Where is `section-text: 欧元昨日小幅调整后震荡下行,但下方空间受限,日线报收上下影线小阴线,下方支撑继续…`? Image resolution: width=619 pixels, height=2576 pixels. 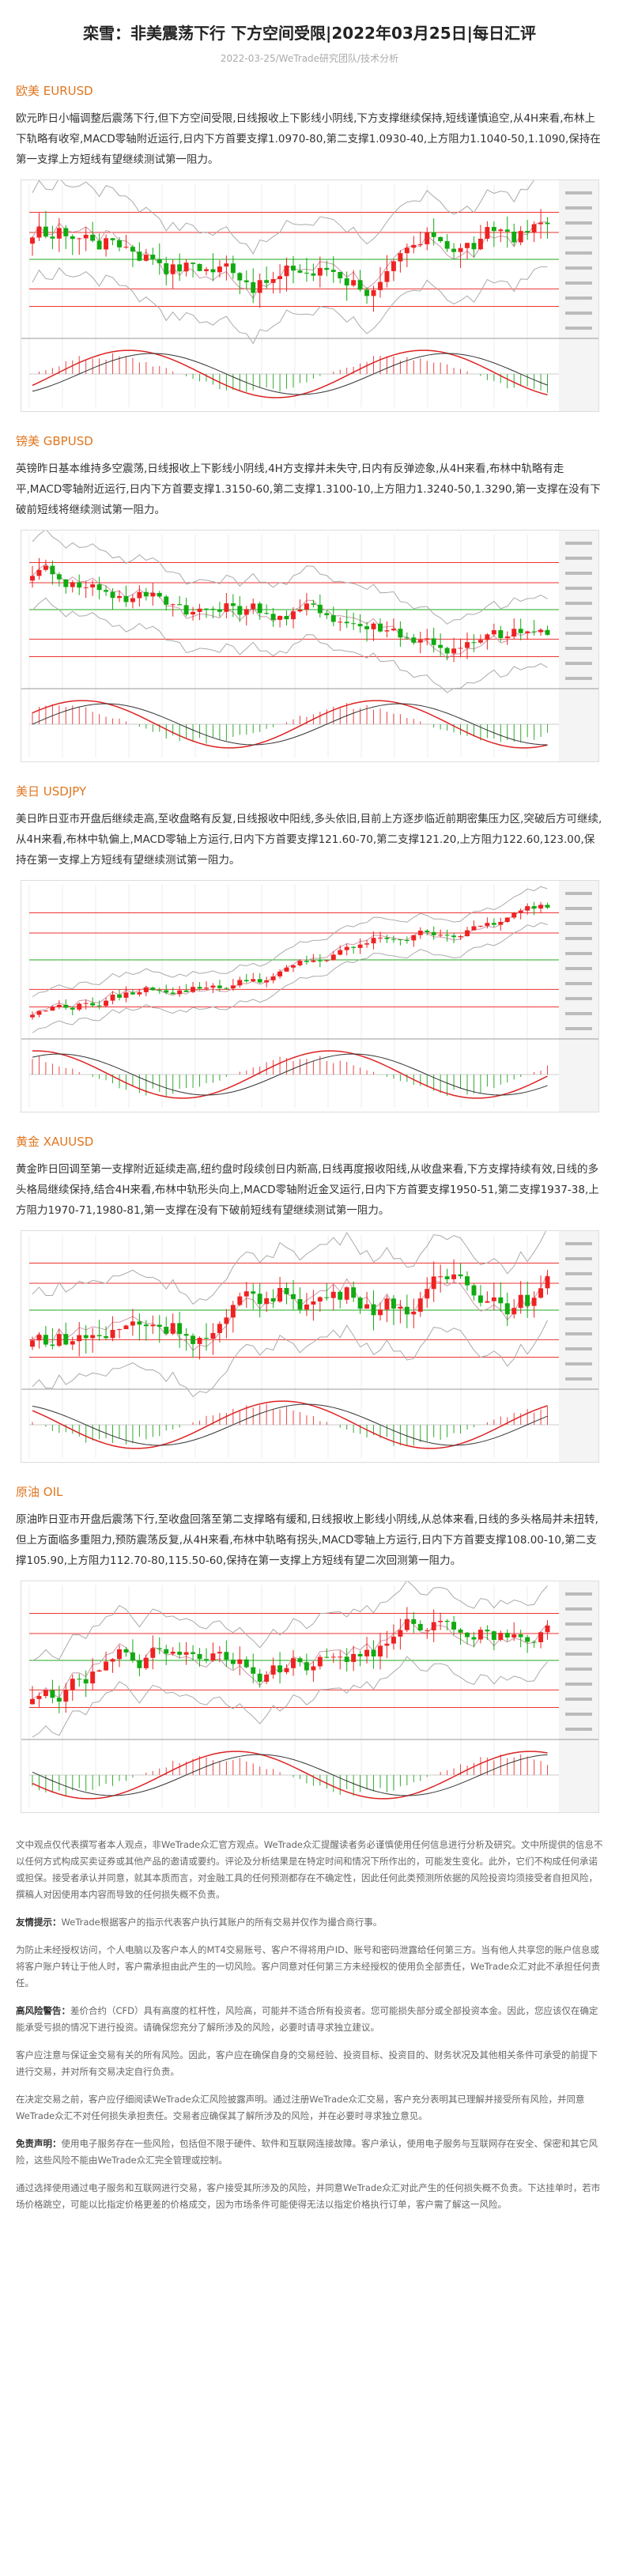 section-text: 欧元昨日小幅调整后震荡下行,但下方空间受限,日线报收上下影线小阴线,下方支撑继续… is located at coordinates (308, 139).